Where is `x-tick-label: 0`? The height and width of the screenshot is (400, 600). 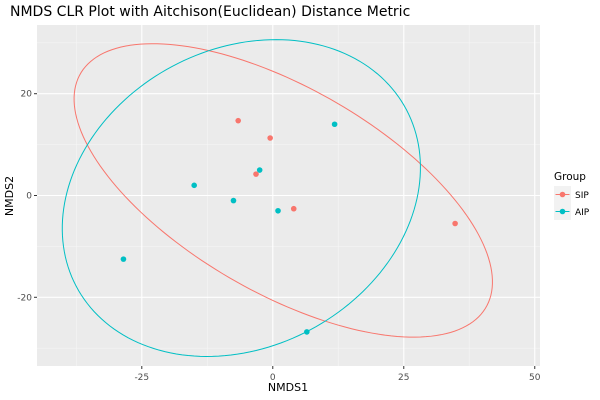
x-tick-label: 0 is located at coordinates (273, 378).